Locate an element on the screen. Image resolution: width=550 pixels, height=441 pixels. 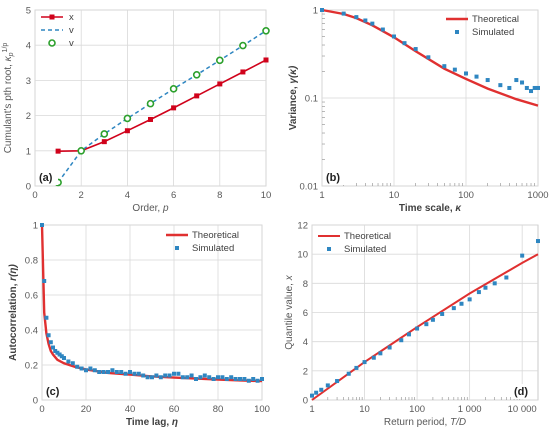
y-tick-label: 10 is located at coordinates (302, 255).